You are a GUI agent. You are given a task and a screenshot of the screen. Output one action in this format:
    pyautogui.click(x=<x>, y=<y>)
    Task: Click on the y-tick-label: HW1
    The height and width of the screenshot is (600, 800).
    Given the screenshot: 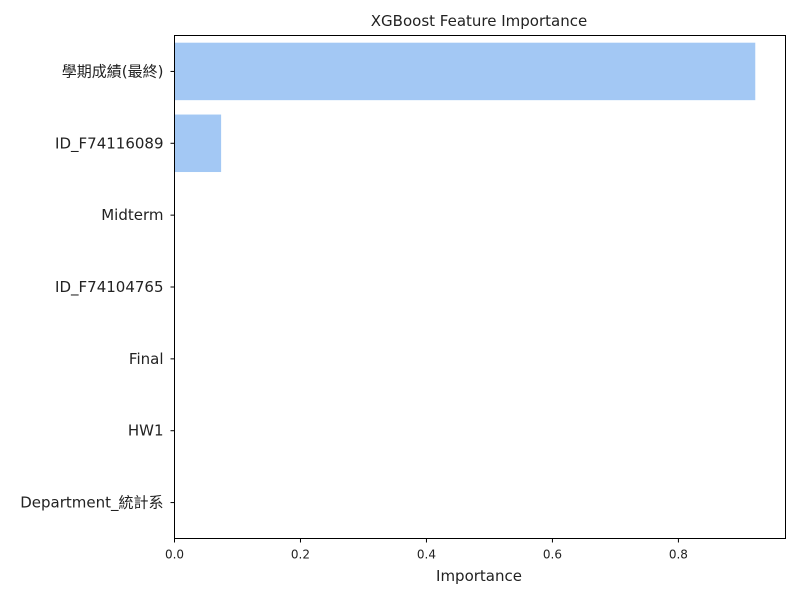 What is the action you would take?
    pyautogui.click(x=146, y=431)
    